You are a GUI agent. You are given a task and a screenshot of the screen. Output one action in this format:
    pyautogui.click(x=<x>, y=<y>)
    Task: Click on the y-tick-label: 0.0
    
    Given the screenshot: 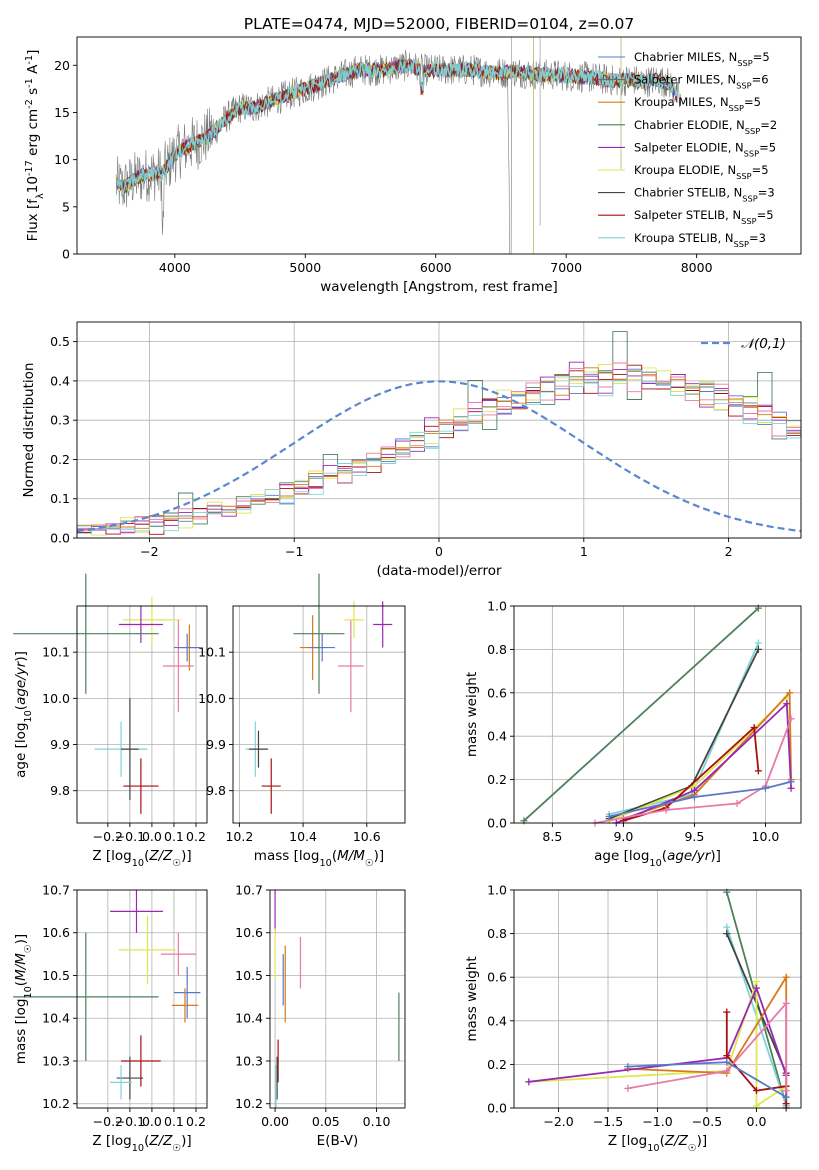 What is the action you would take?
    pyautogui.click(x=60, y=538)
    